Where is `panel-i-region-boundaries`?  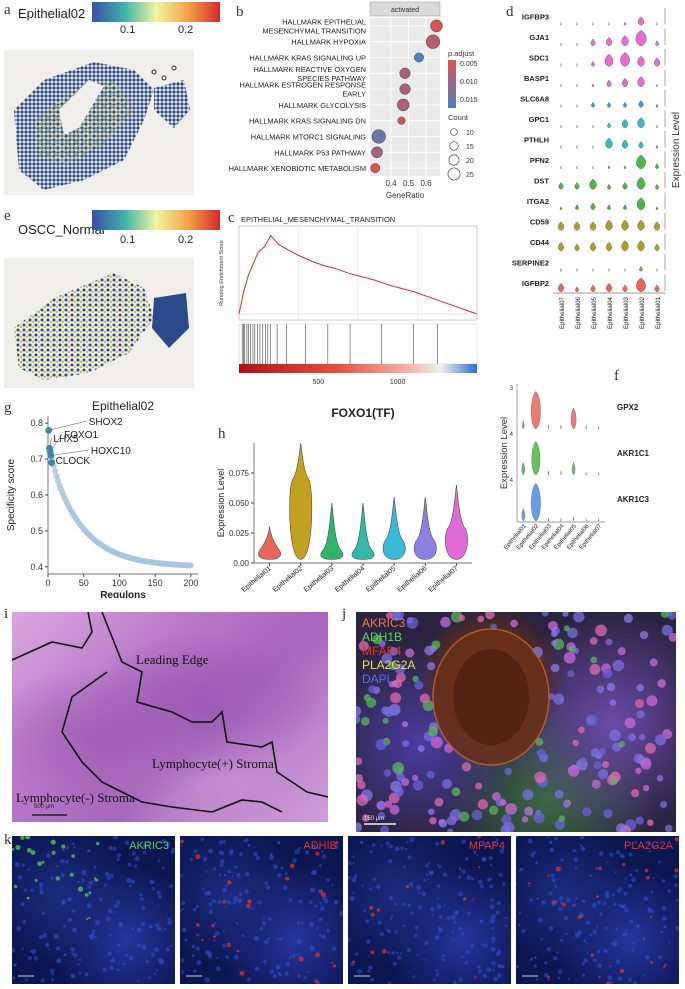
panel-i-region-boundaries is located at coordinates (170, 713).